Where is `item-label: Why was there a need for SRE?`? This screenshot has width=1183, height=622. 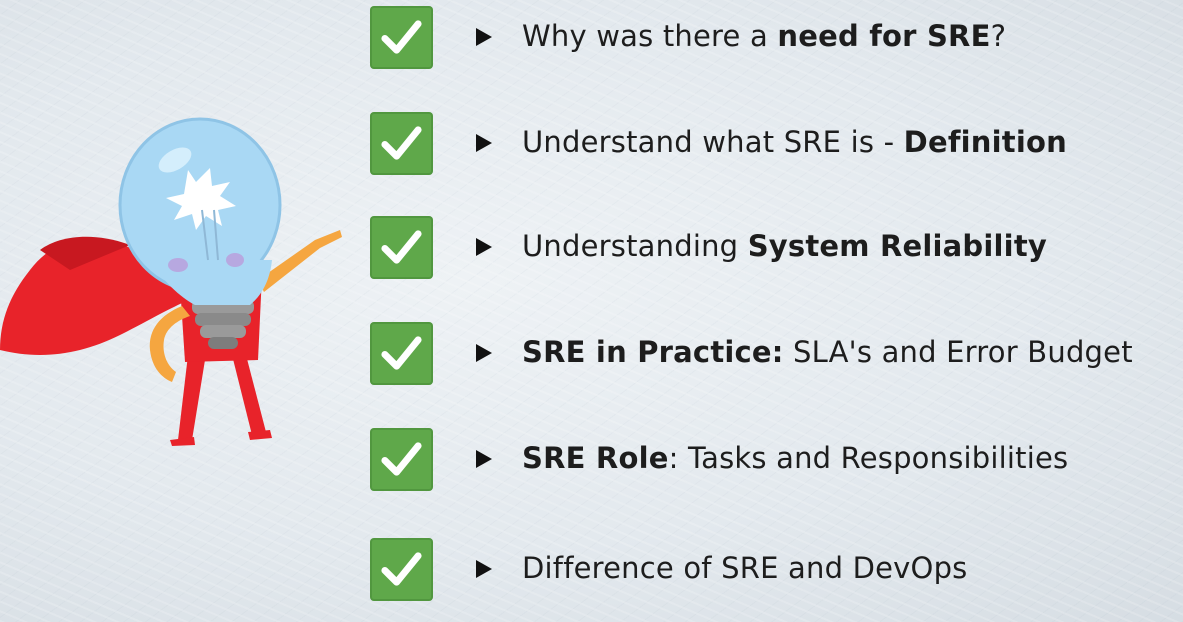
item-label: Why was there a need for SRE? is located at coordinates (764, 36).